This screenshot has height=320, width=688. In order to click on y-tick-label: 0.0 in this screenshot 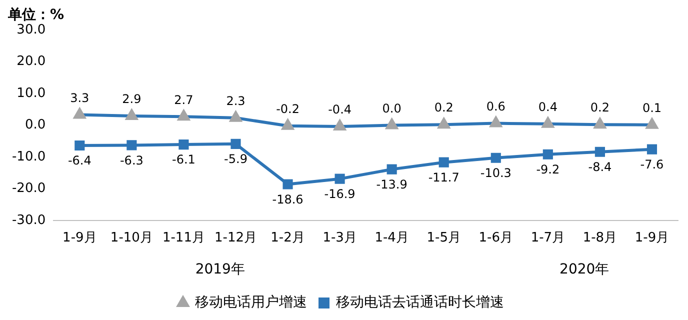, I will do `click(35, 125)`.